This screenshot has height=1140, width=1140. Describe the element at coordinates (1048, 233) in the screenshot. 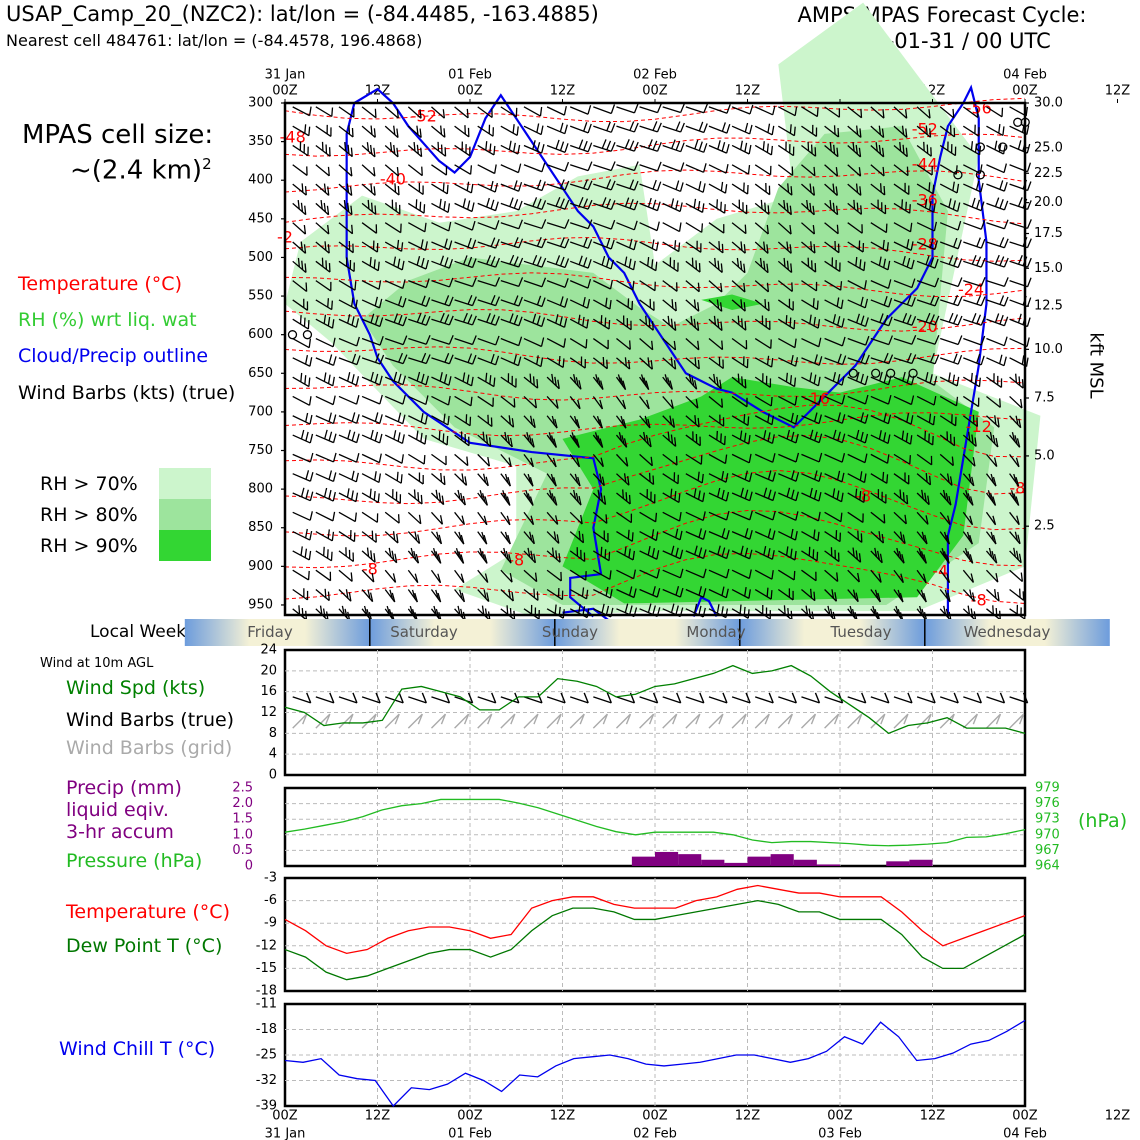

I see `kft-tick-label: 17.5` at that location.